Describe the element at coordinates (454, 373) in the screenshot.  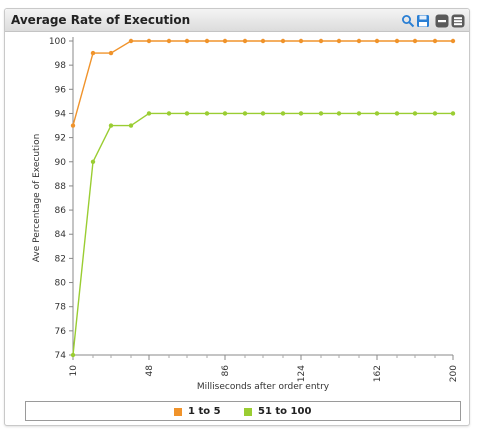
I see `x-tick-label: 200` at that location.